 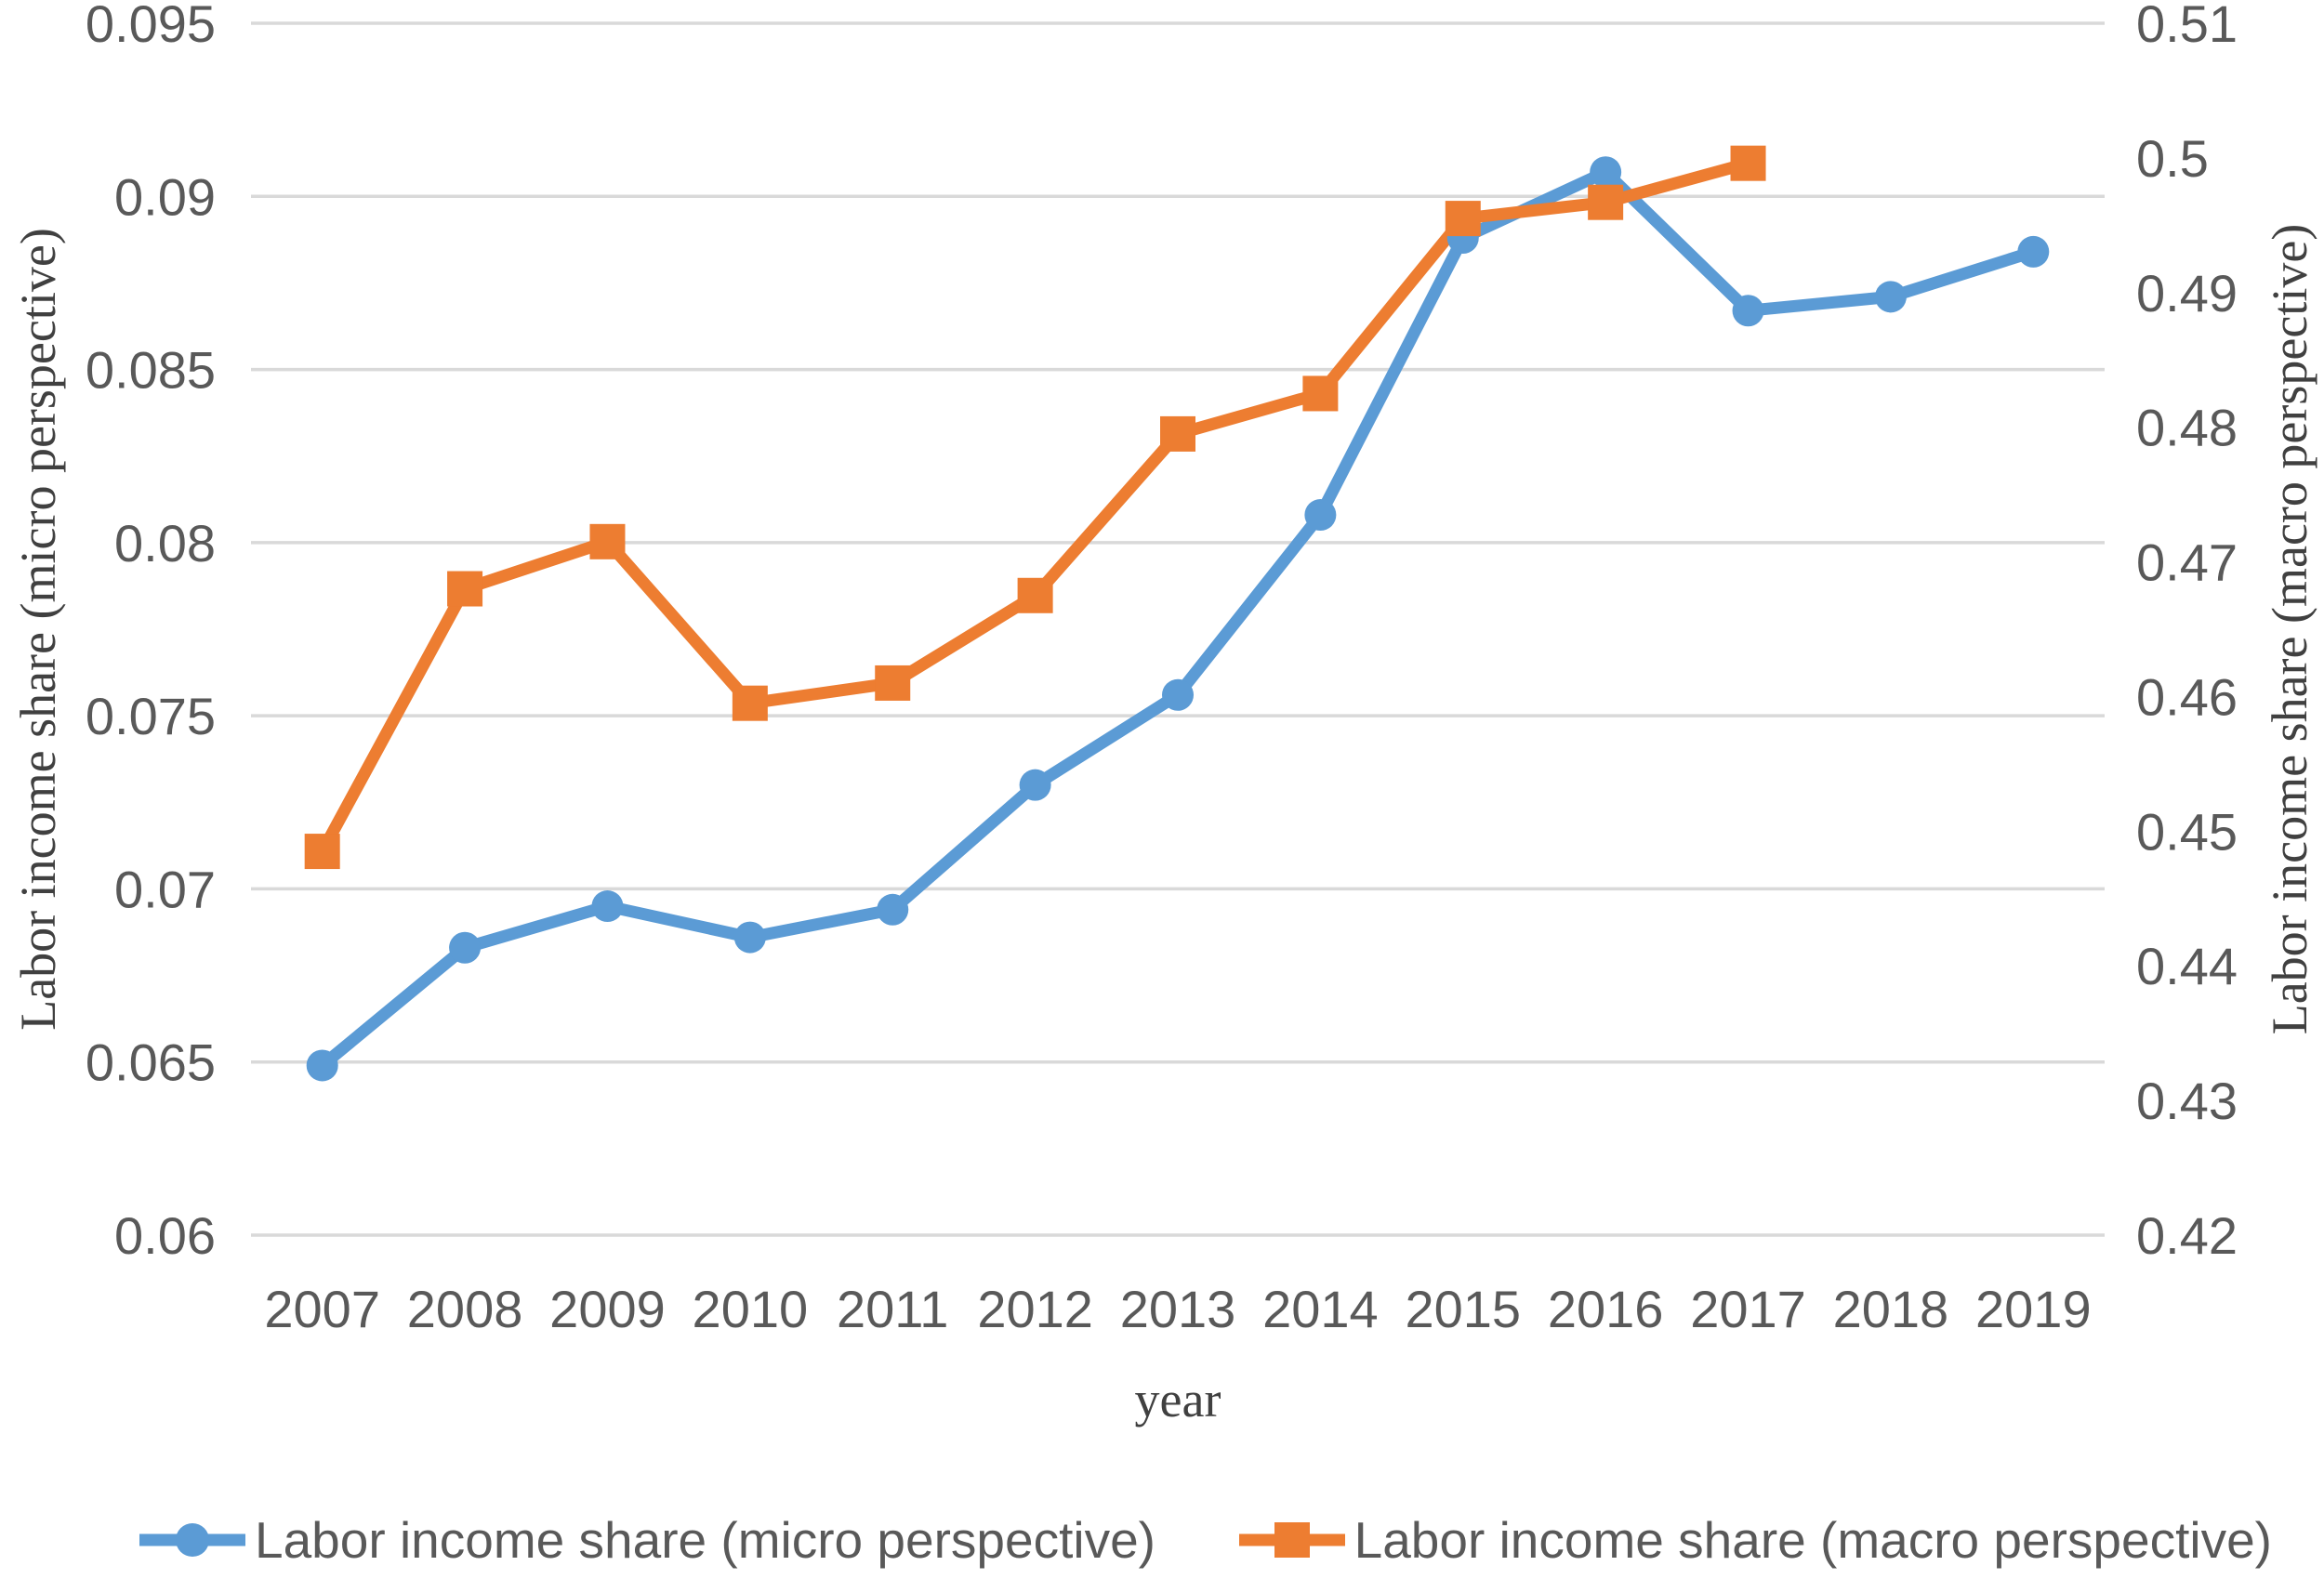 I want to click on right-axis-tick-label: 0.48, so click(x=2187, y=428).